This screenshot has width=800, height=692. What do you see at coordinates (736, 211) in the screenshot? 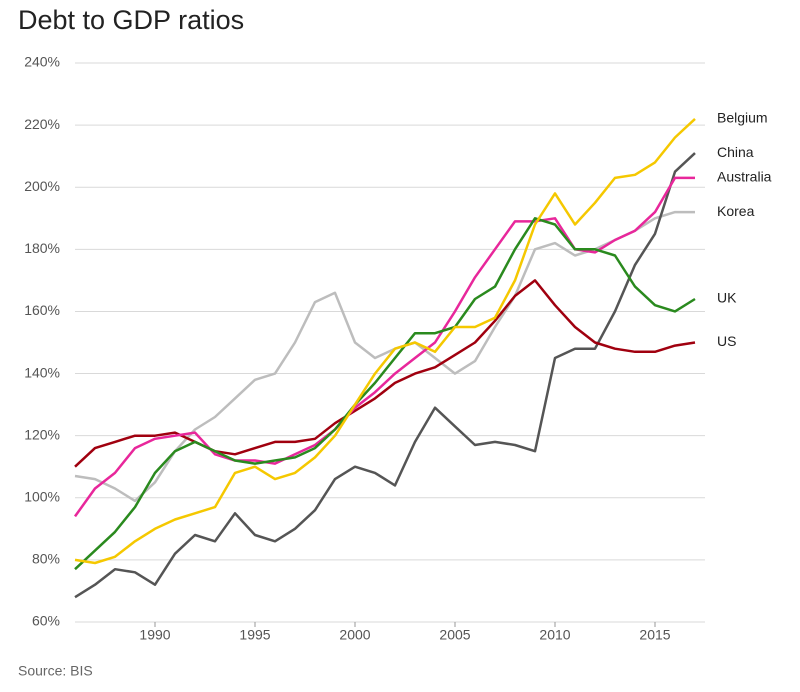
I see `series-label: Korea` at bounding box center [736, 211].